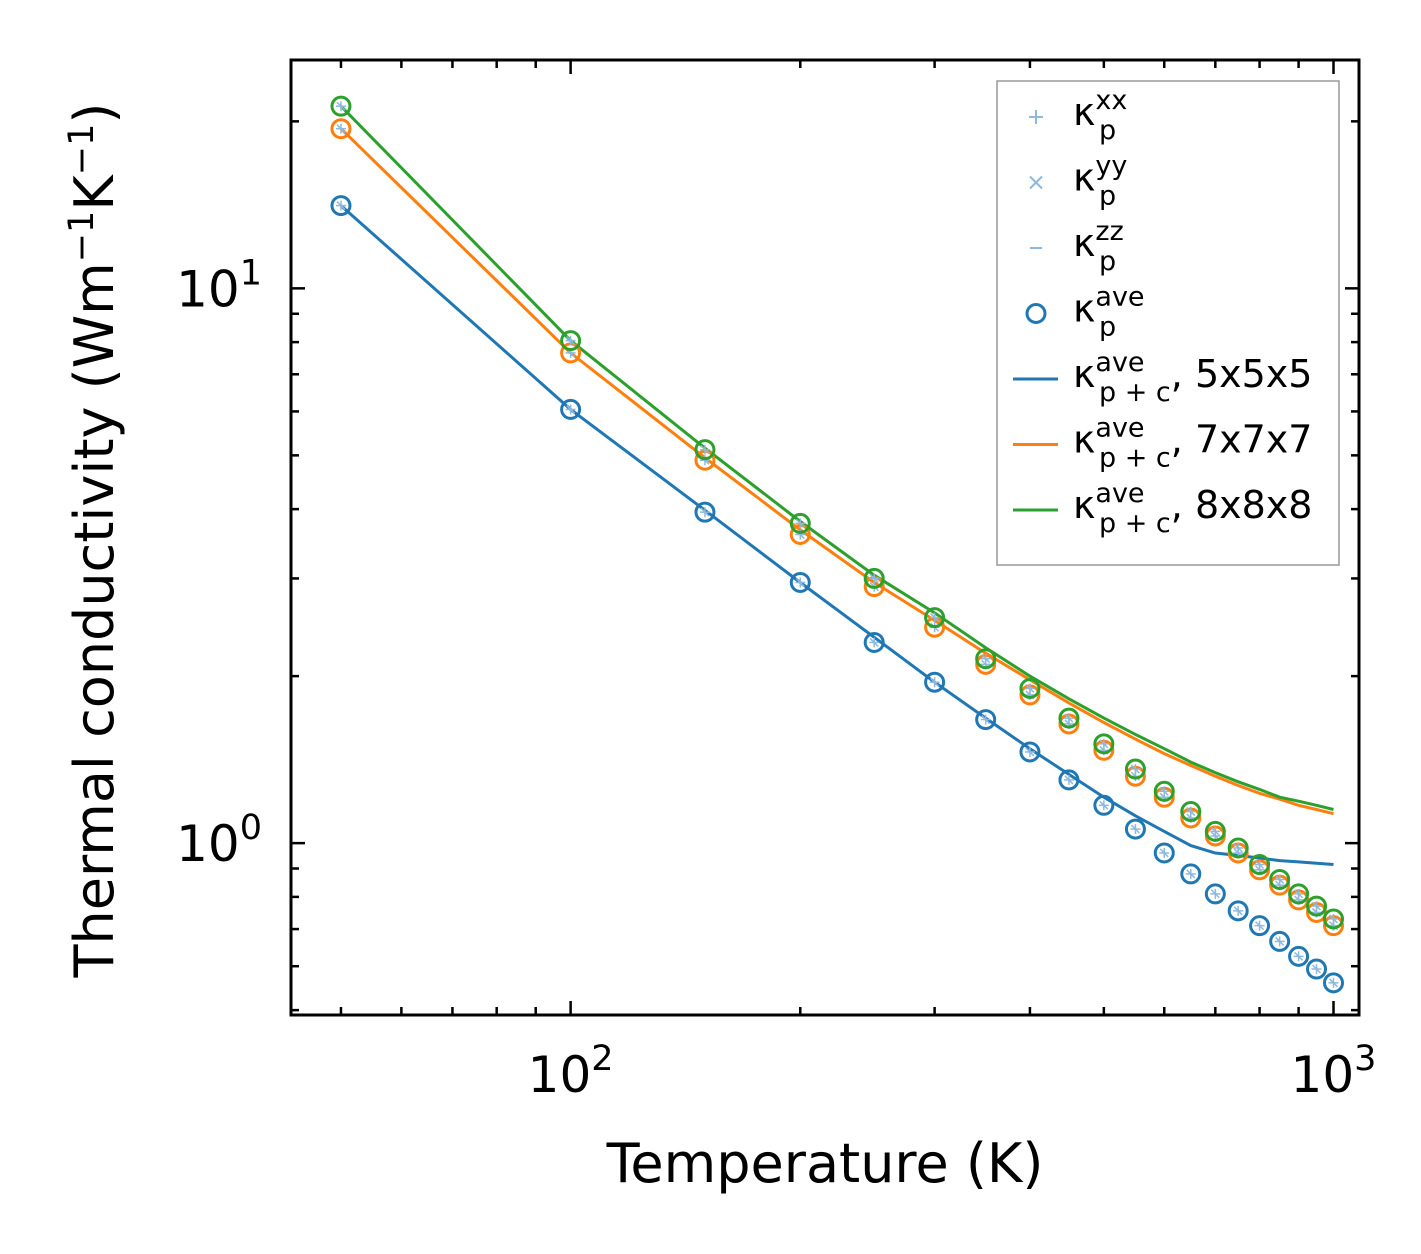 The height and width of the screenshot is (1254, 1421). I want to click on legend-cross-icon, so click(1036, 182).